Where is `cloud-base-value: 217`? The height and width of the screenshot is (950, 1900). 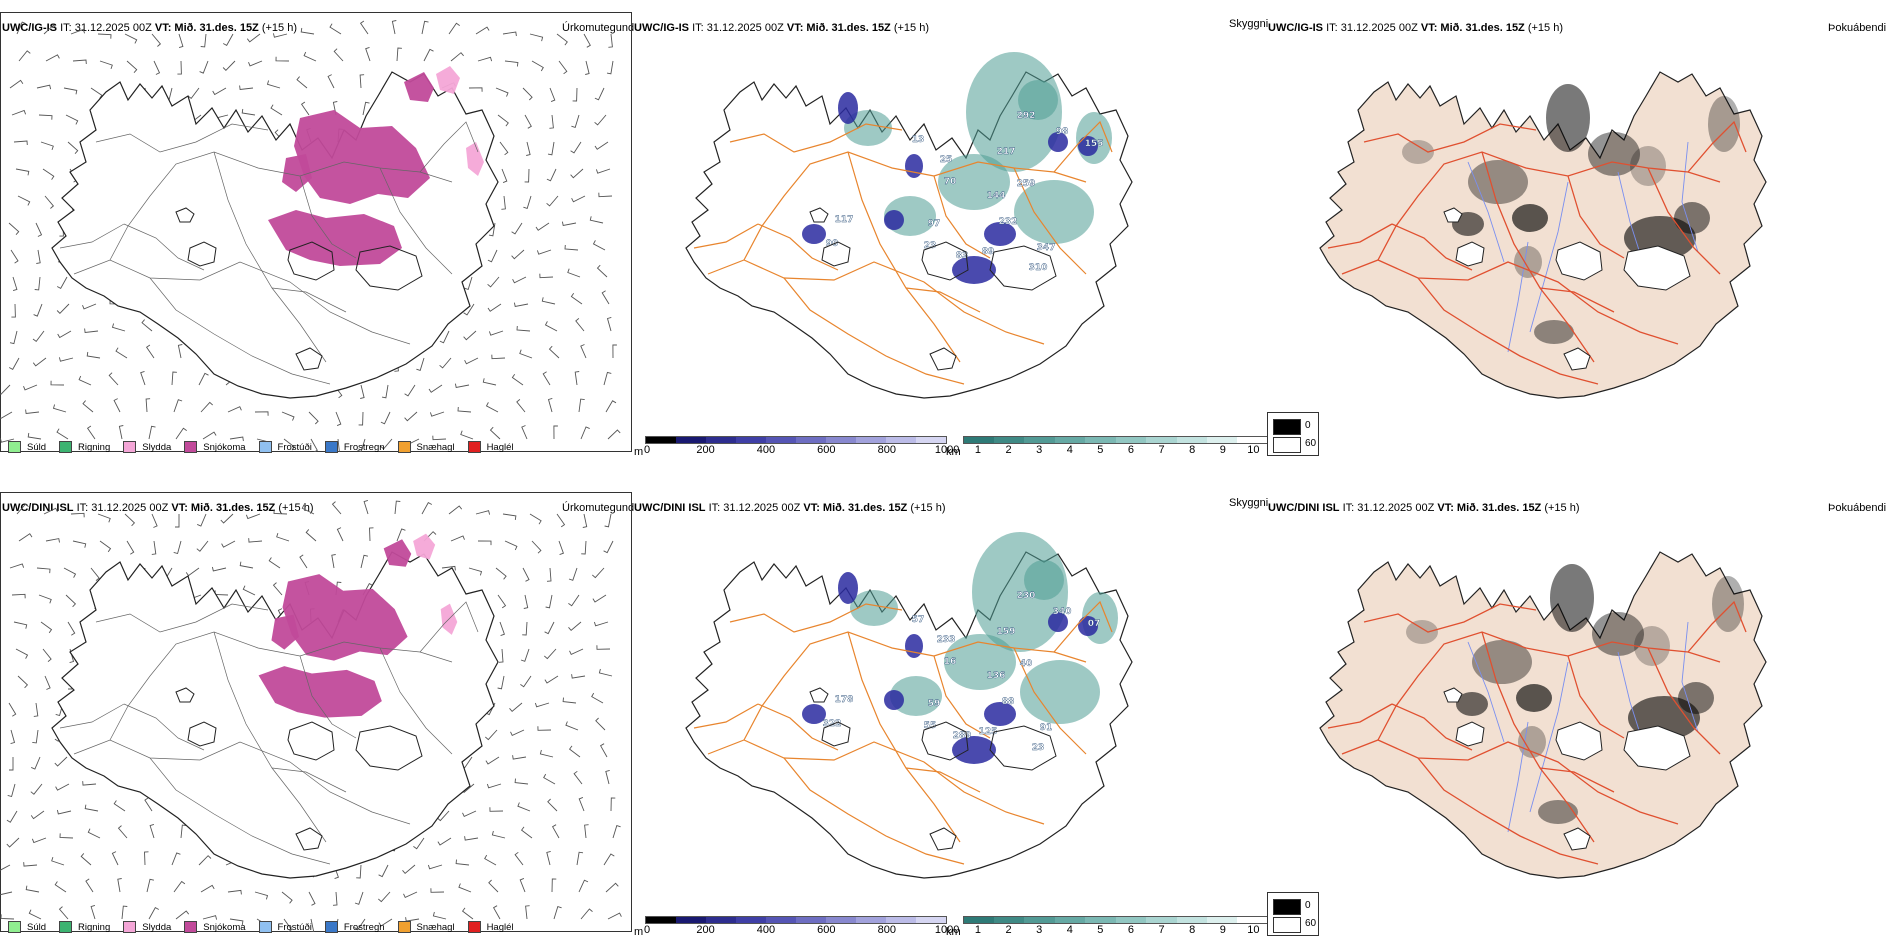 cloud-base-value: 217 is located at coordinates (1006, 152).